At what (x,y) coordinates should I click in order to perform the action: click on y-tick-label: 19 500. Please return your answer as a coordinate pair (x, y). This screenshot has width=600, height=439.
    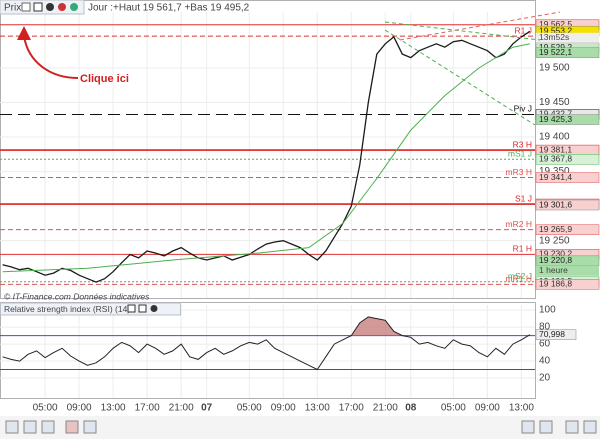
    Looking at the image, I should click on (554, 68).